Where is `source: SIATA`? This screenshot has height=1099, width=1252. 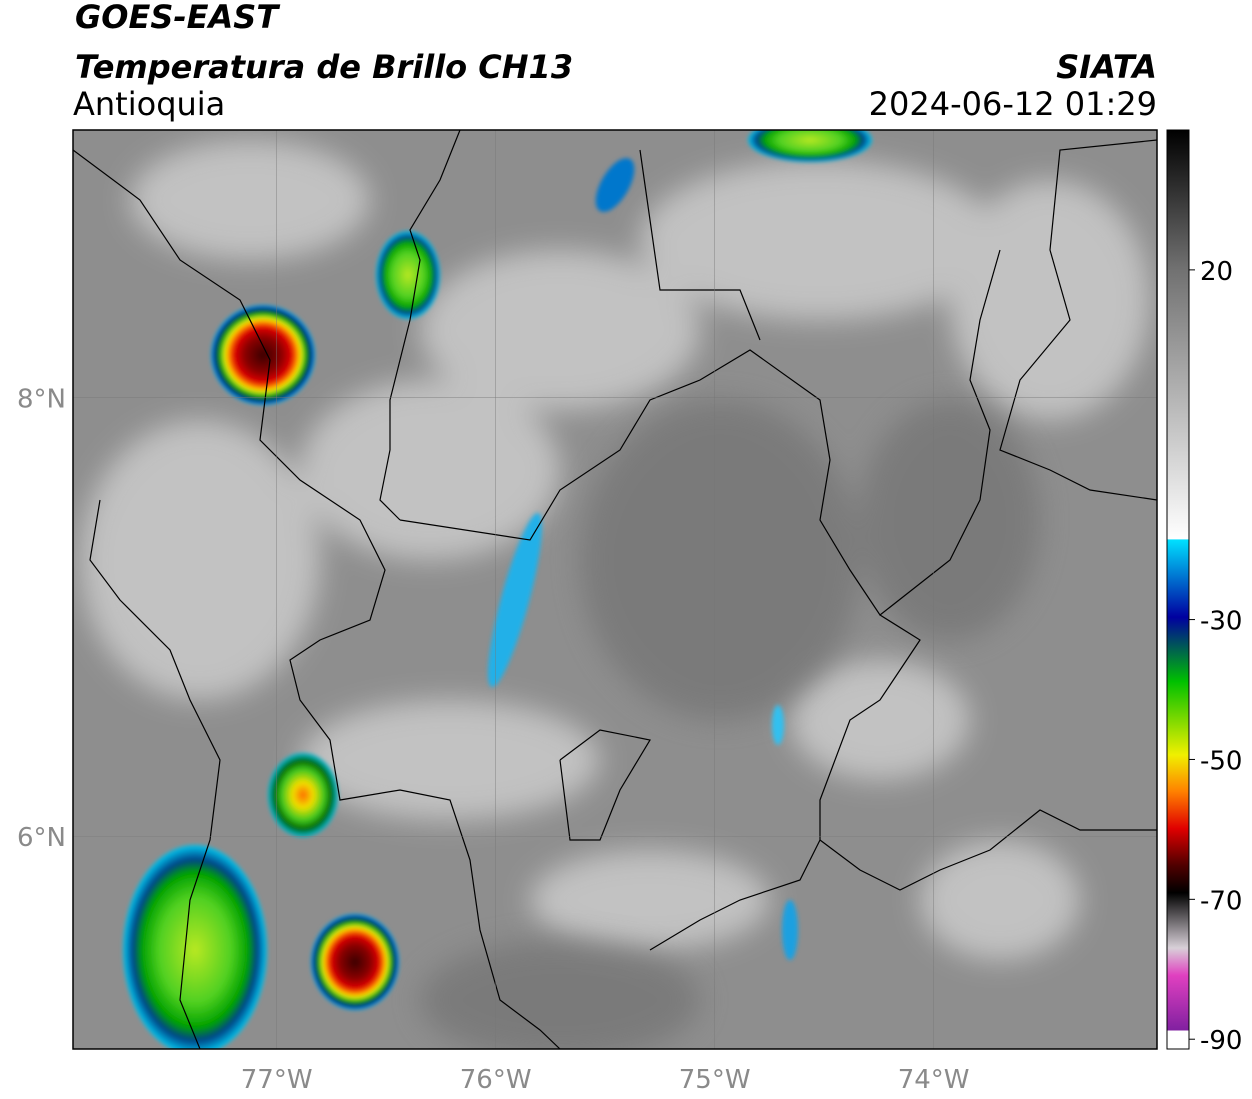
source: SIATA is located at coordinates (1106, 67).